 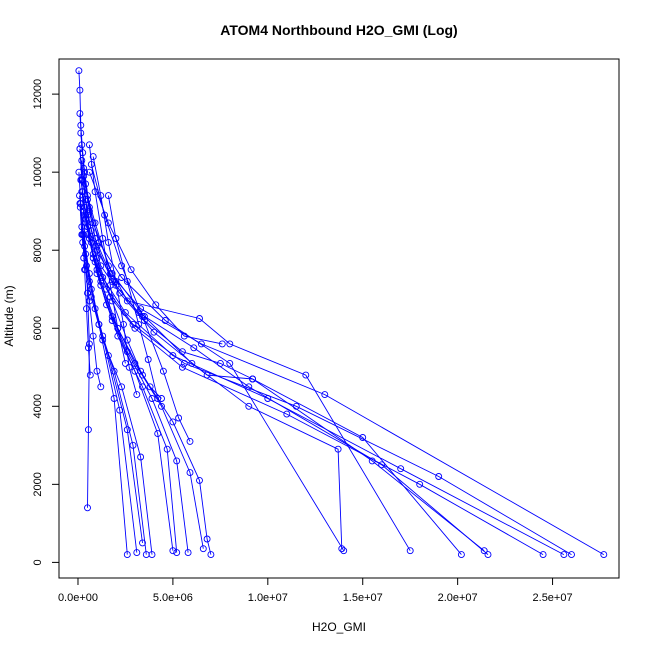 What do you see at coordinates (38, 172) in the screenshot?
I see `y-tick-label: 10000` at bounding box center [38, 172].